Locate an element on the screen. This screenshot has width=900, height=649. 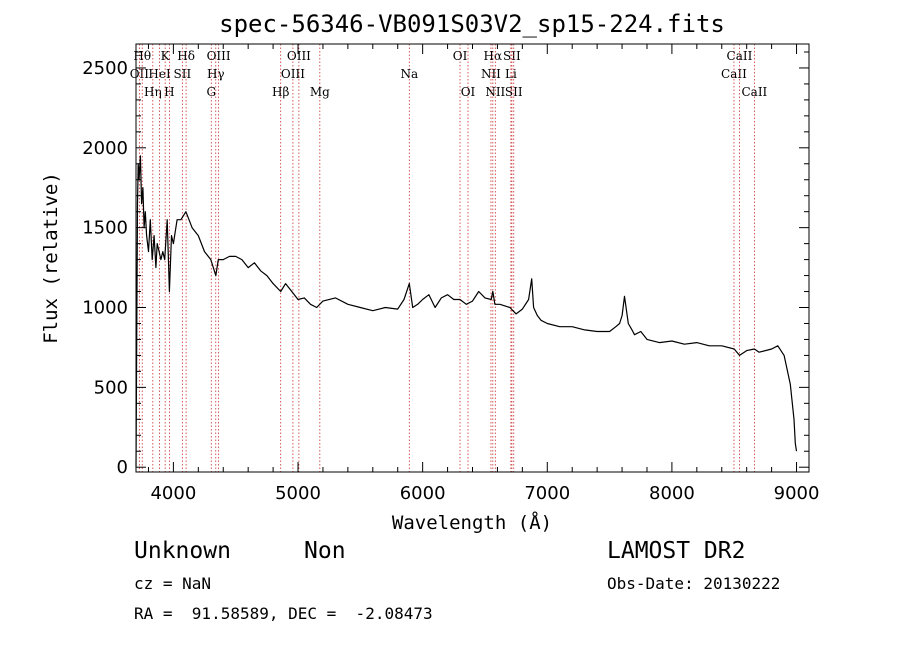
line-marker-label-23: SII is located at coordinates (514, 92).